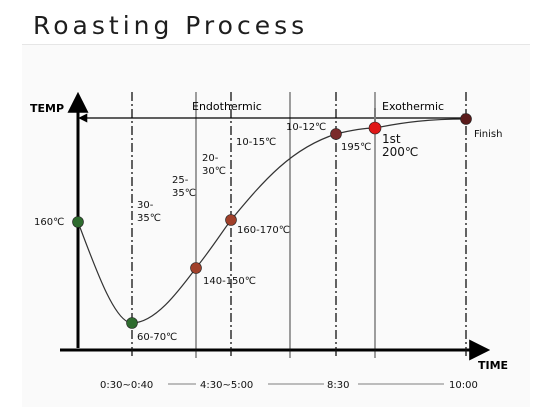 Image resolution: width=550 pixels, height=412 pixels. What do you see at coordinates (263, 230) in the screenshot?
I see `point-label: 160-170℃` at bounding box center [263, 230].